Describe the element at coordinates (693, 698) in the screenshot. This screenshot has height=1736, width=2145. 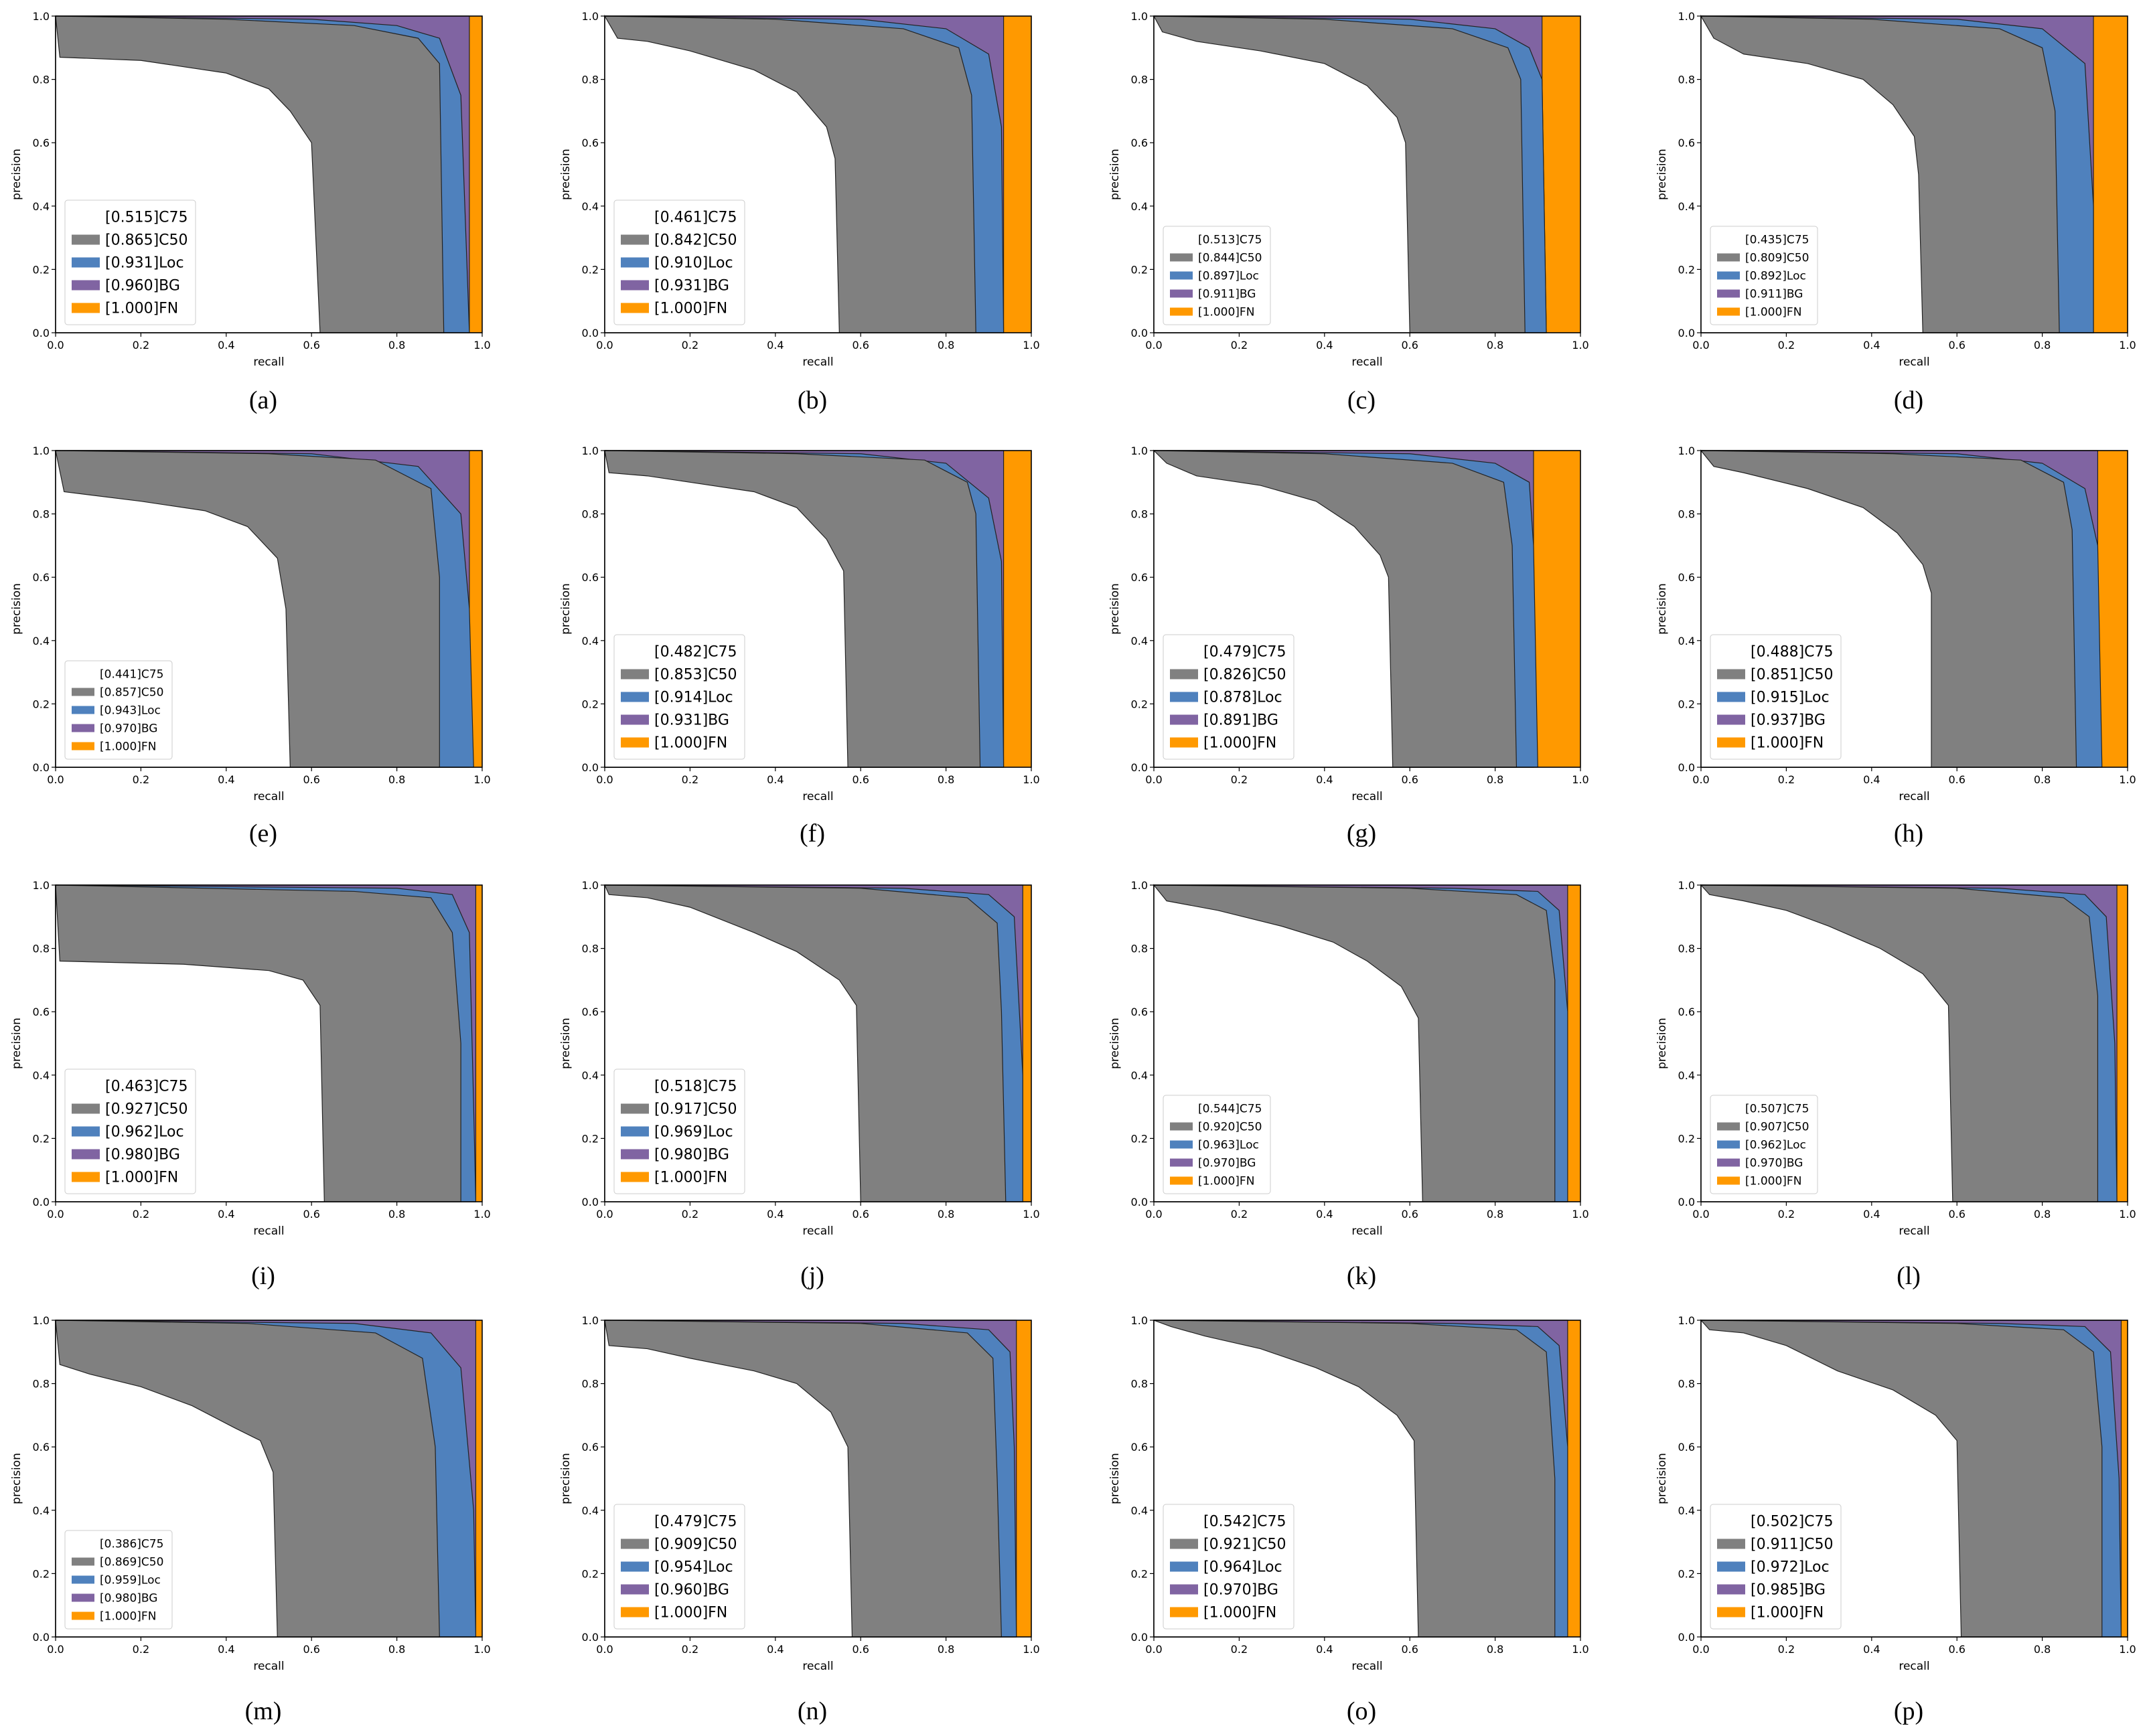
I see `legend-entry: [0.914]Loc` at that location.